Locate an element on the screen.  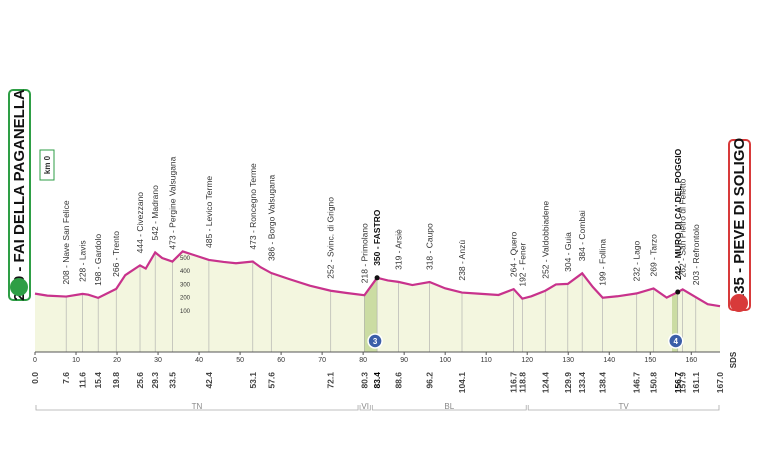
km-label: 19.8 is located at coordinates (116, 380).